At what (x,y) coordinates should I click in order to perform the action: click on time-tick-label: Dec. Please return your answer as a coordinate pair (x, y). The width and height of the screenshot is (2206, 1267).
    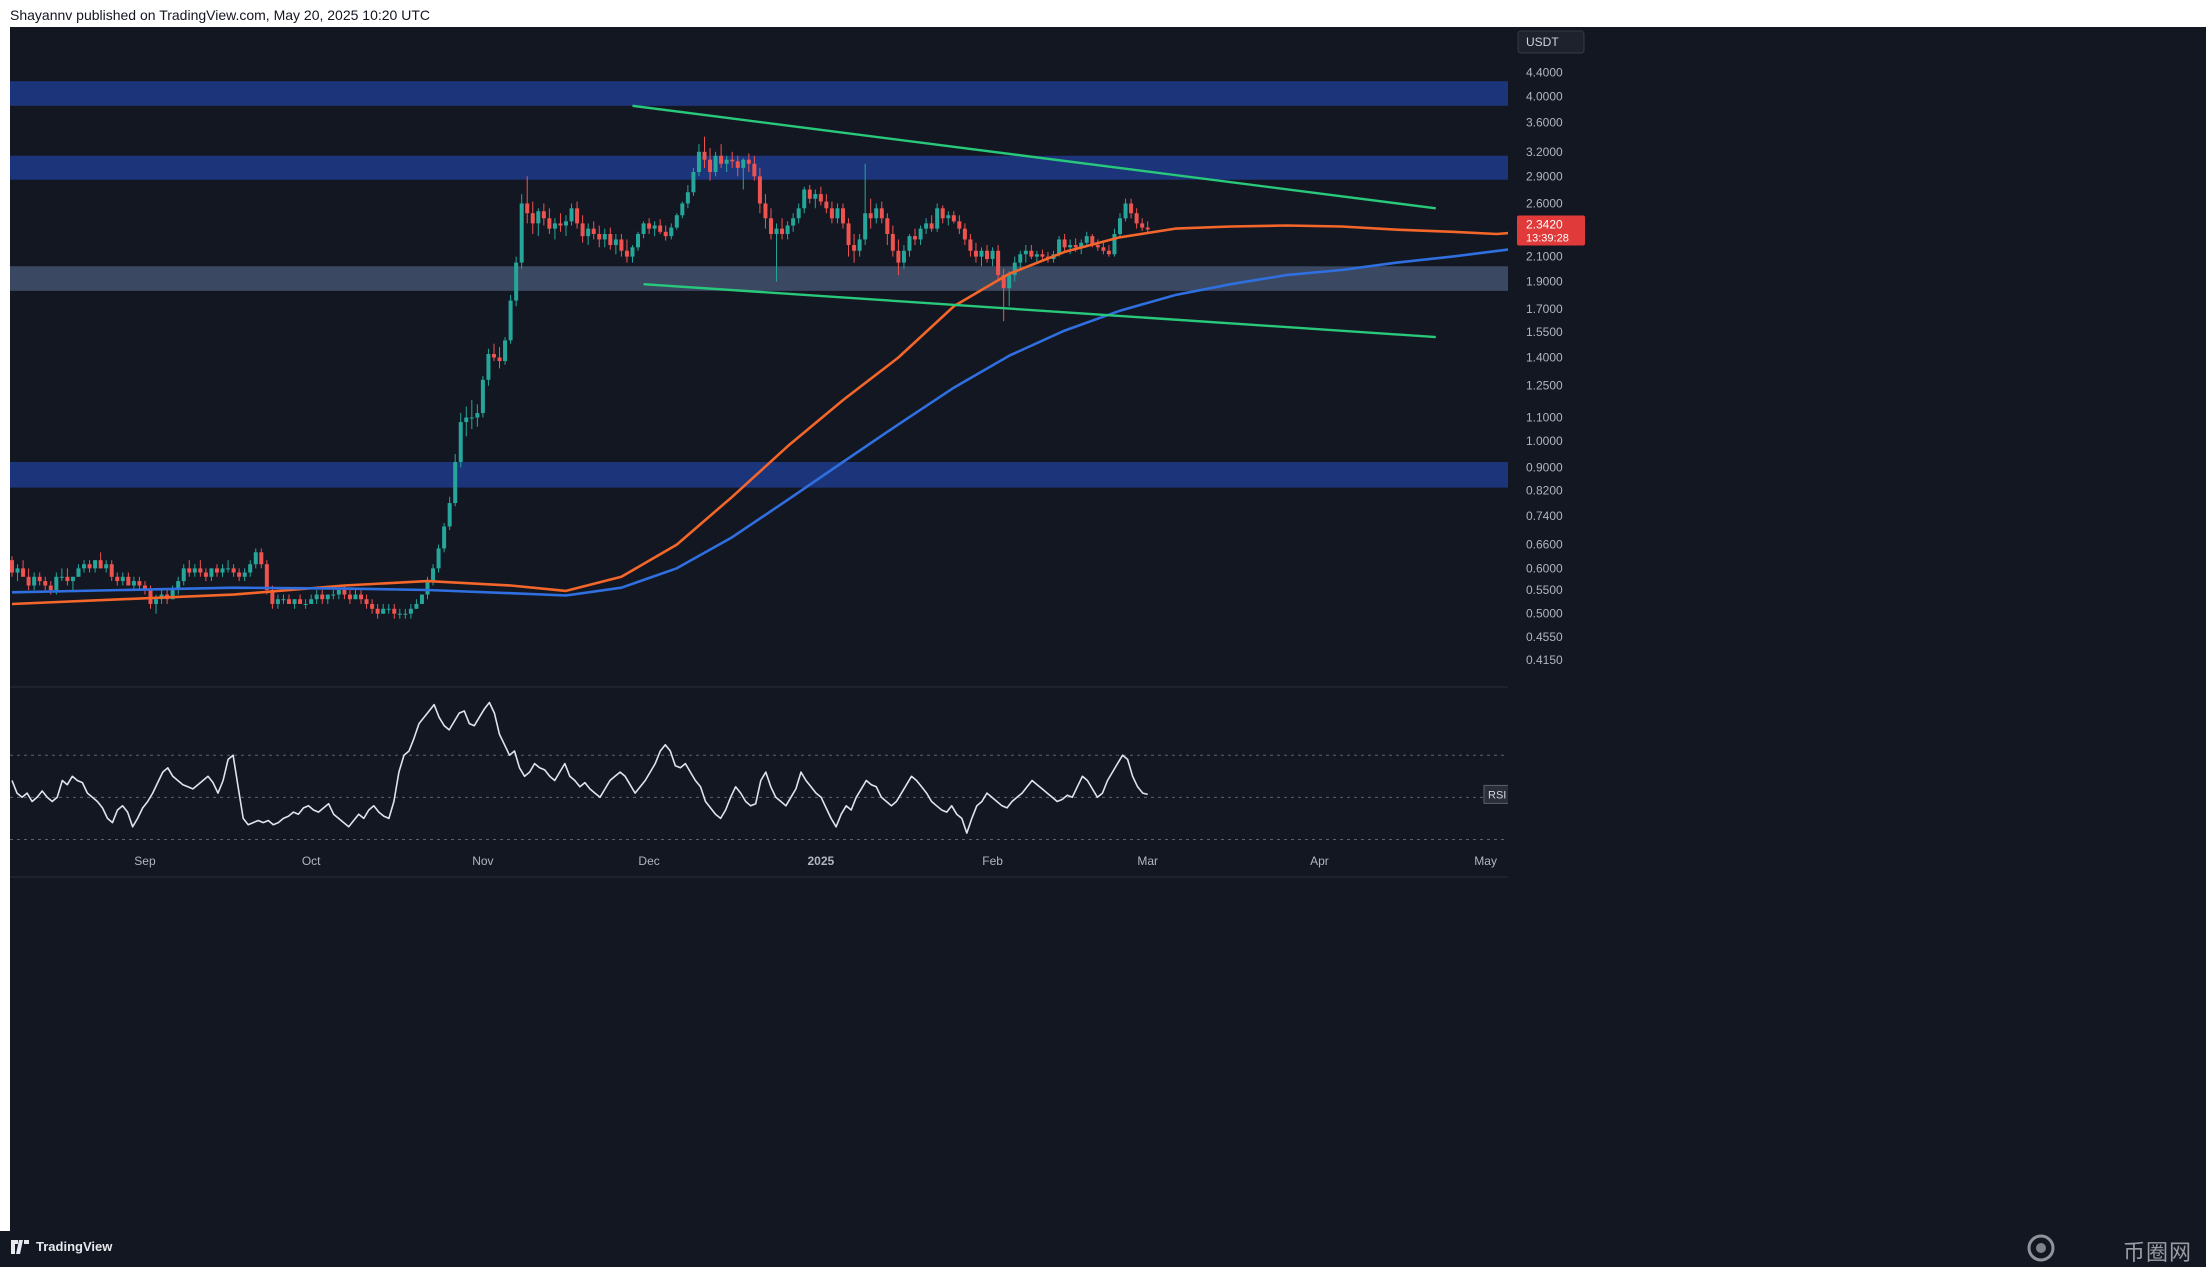
    Looking at the image, I should click on (648, 861).